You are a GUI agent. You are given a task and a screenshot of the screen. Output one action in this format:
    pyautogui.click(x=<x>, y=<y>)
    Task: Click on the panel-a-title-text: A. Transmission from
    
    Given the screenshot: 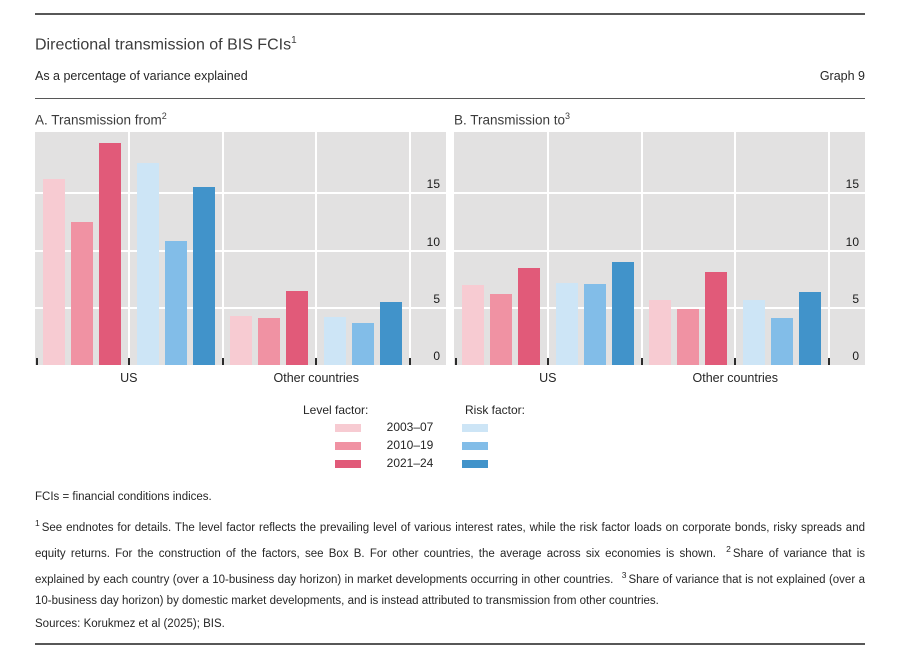 What is the action you would take?
    pyautogui.click(x=98, y=120)
    